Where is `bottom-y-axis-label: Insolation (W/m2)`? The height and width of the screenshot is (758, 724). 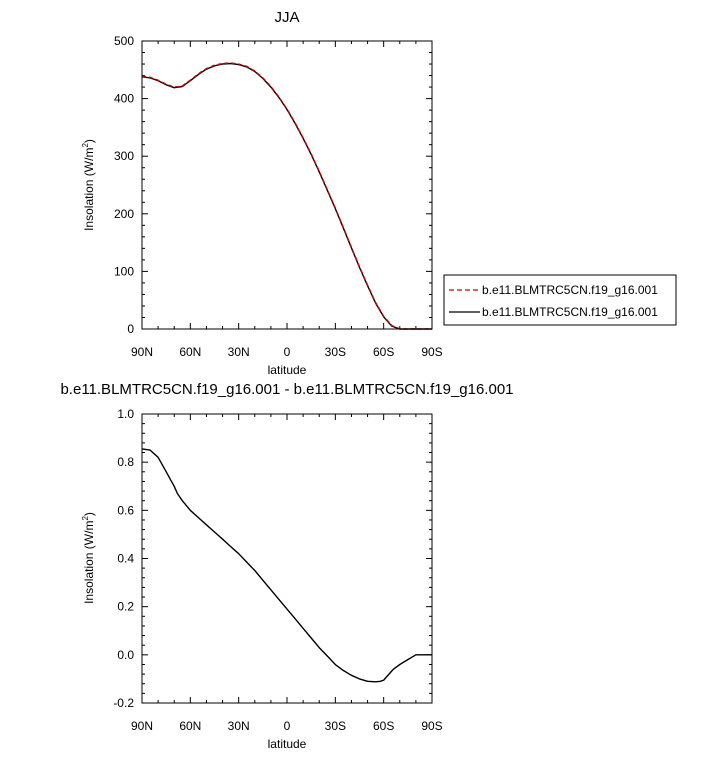
bottom-y-axis-label: Insolation (W/m2) is located at coordinates (88, 558).